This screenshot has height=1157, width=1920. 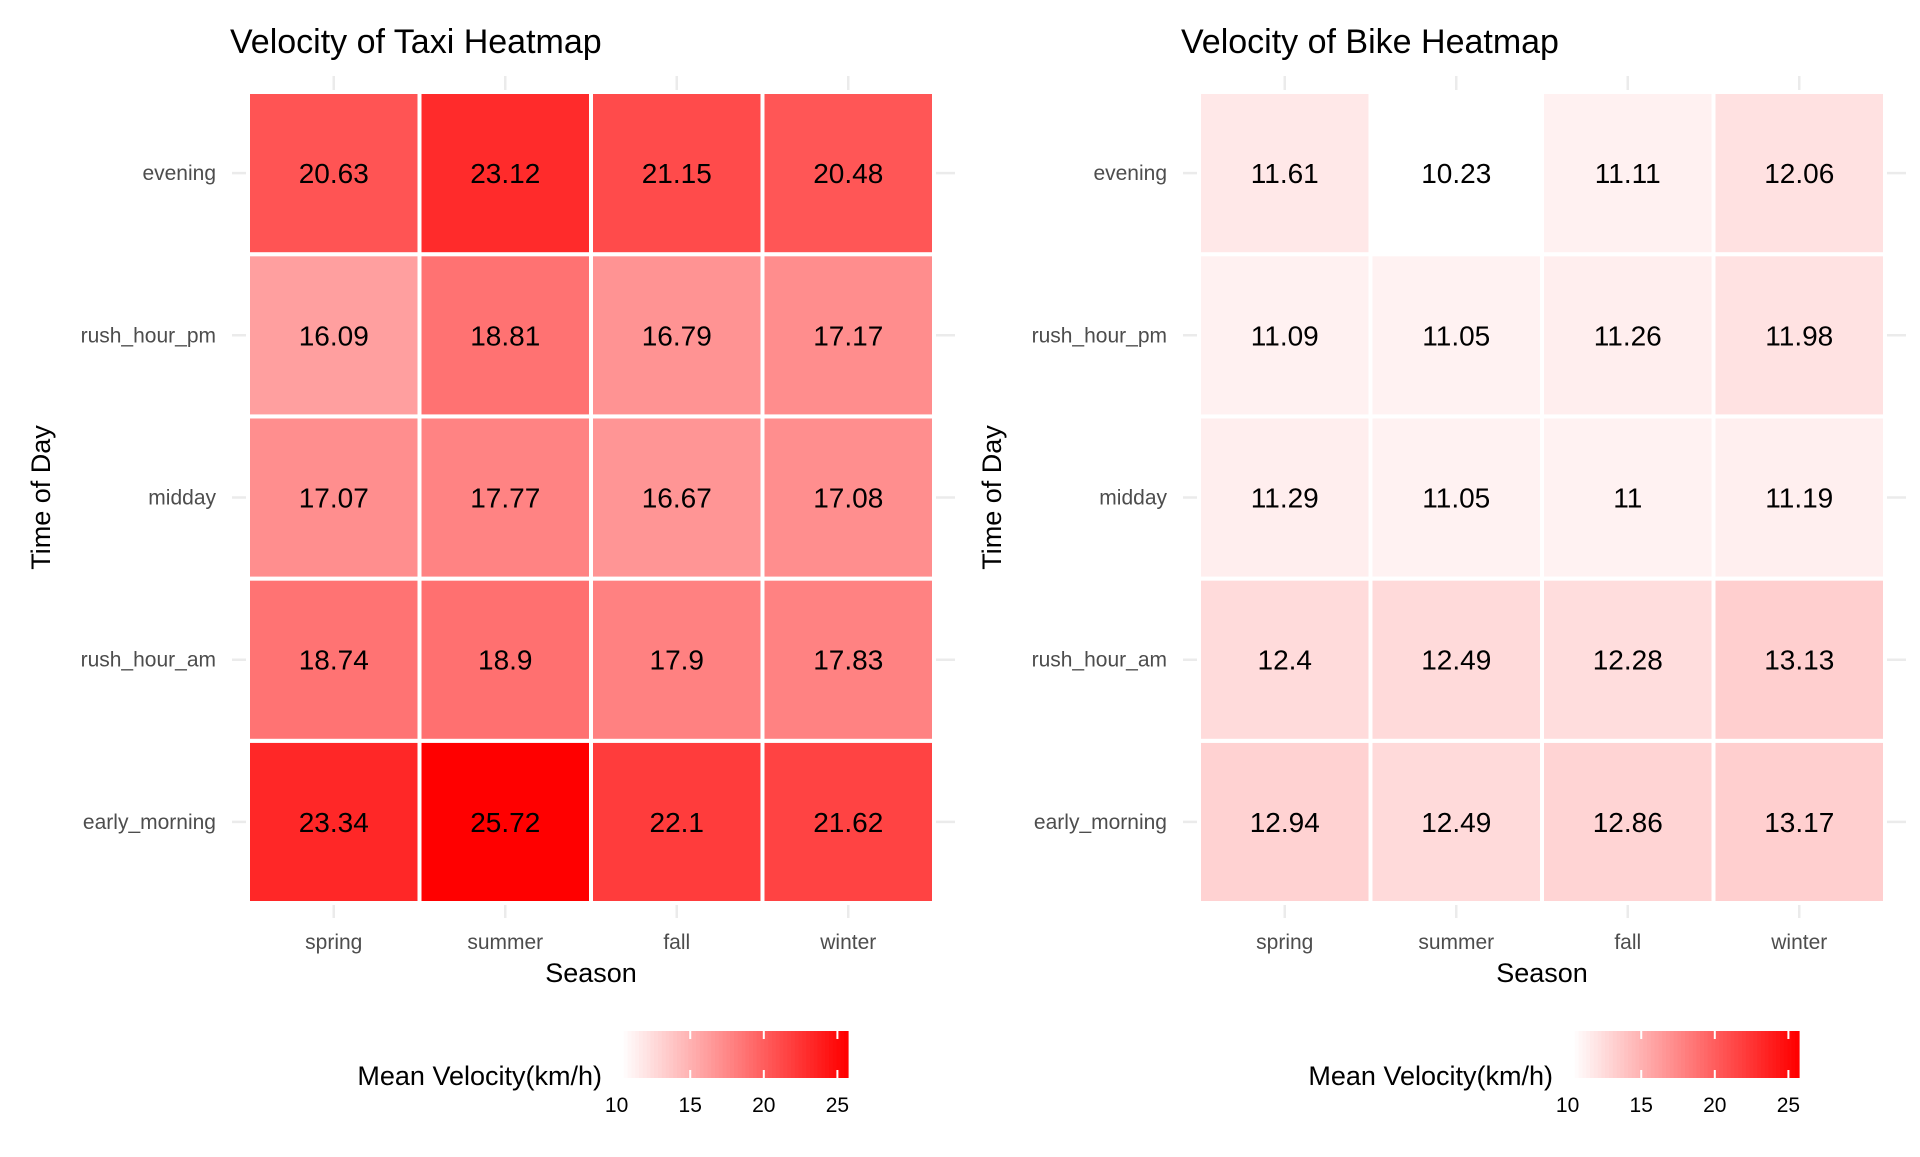 I want to click on cell-value-label: 16.67, so click(x=677, y=498).